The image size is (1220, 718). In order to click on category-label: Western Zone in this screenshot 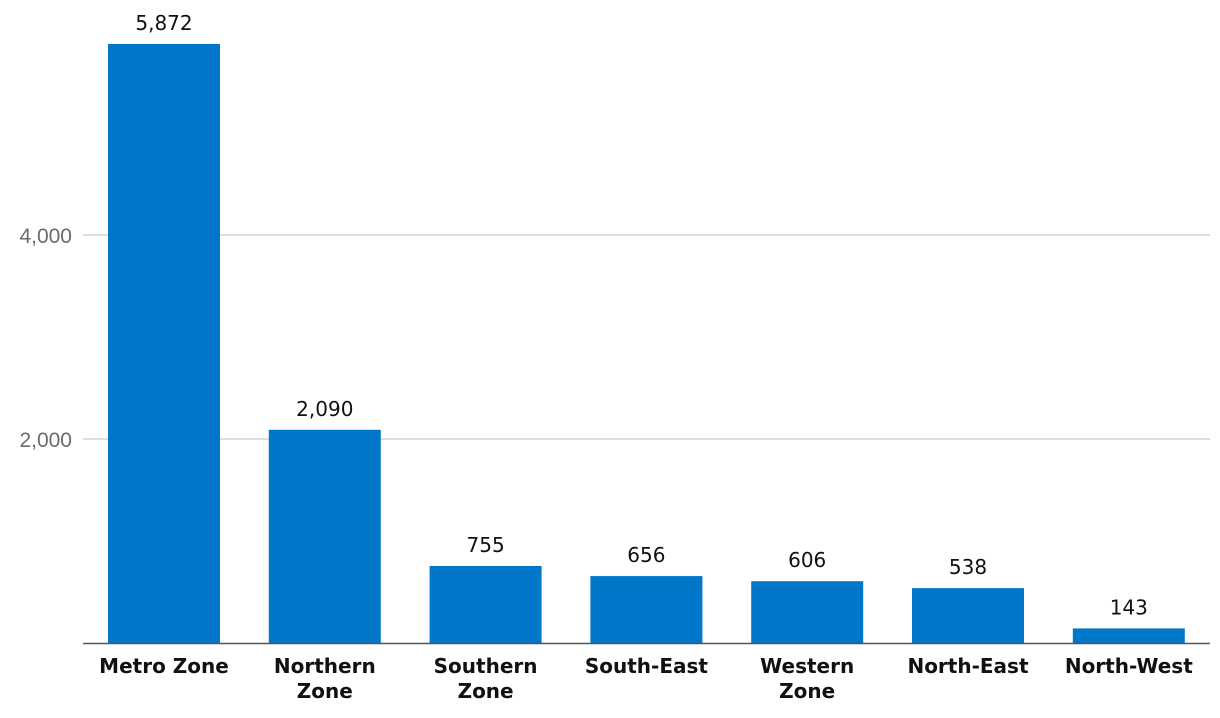, I will do `click(807, 678)`.